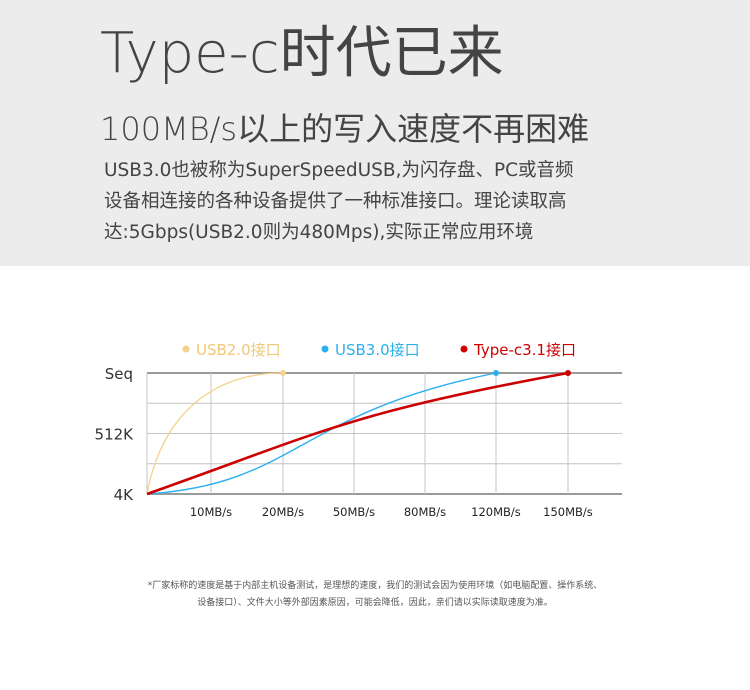 This screenshot has width=750, height=690. I want to click on description-line: USB3.0也被称为SuperSpeedUSB,为闪存盘、PC或音频, so click(339, 170).